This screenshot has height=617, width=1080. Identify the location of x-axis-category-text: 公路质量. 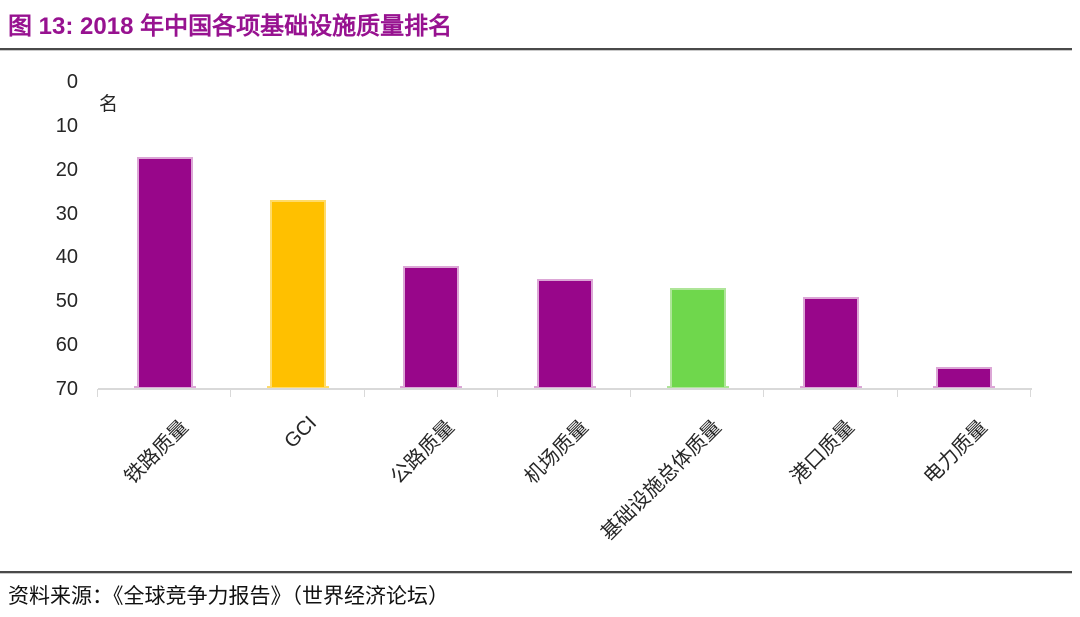
(423, 452).